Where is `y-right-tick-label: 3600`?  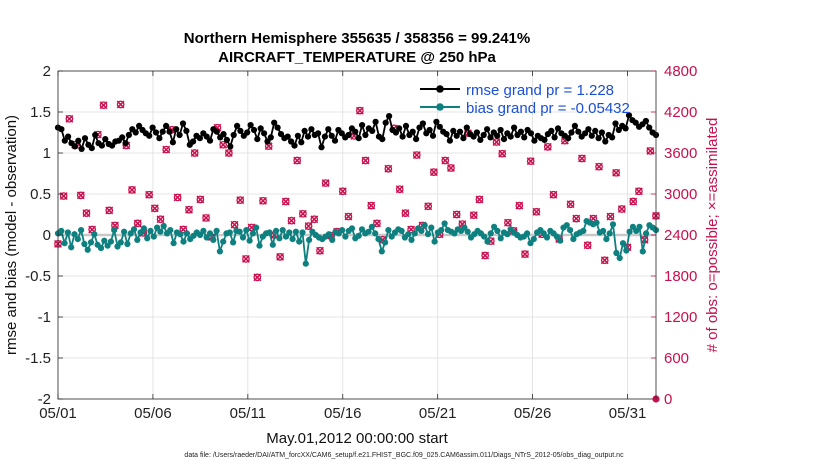
y-right-tick-label: 3600 is located at coordinates (680, 153).